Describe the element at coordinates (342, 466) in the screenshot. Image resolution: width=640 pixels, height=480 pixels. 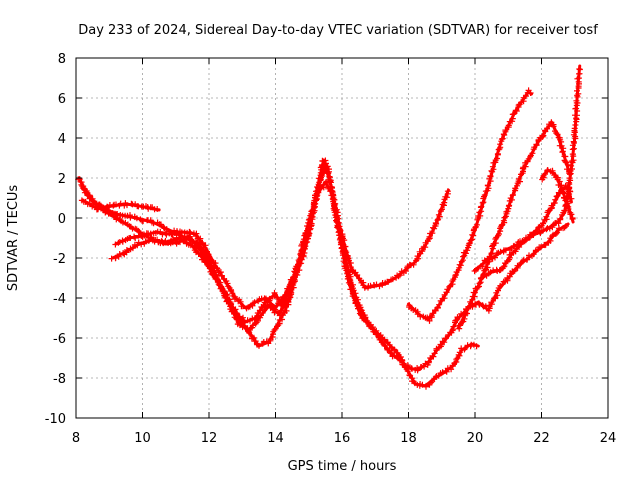
I see `x-axis-label: GPS time / hours` at that location.